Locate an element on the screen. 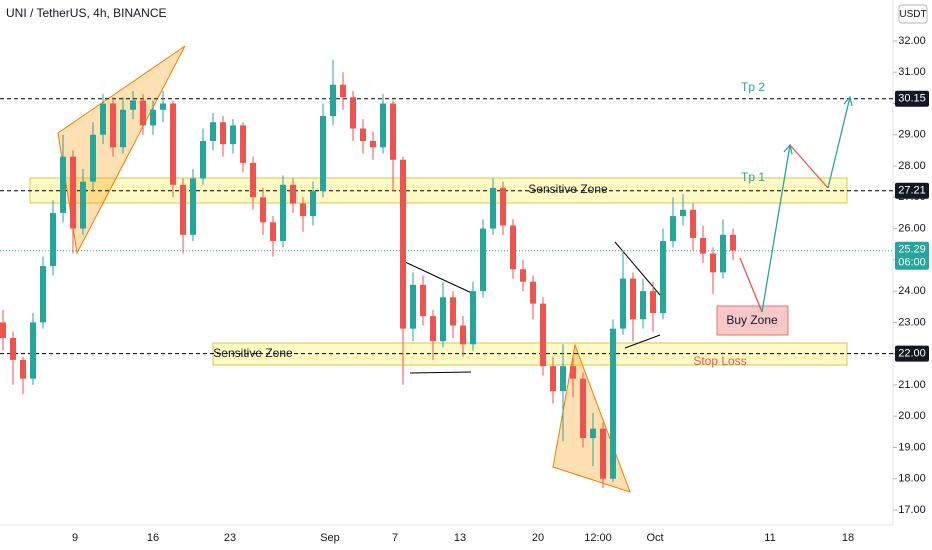 This screenshot has width=932, height=550. y-tick-label: 31.00 is located at coordinates (912, 72).